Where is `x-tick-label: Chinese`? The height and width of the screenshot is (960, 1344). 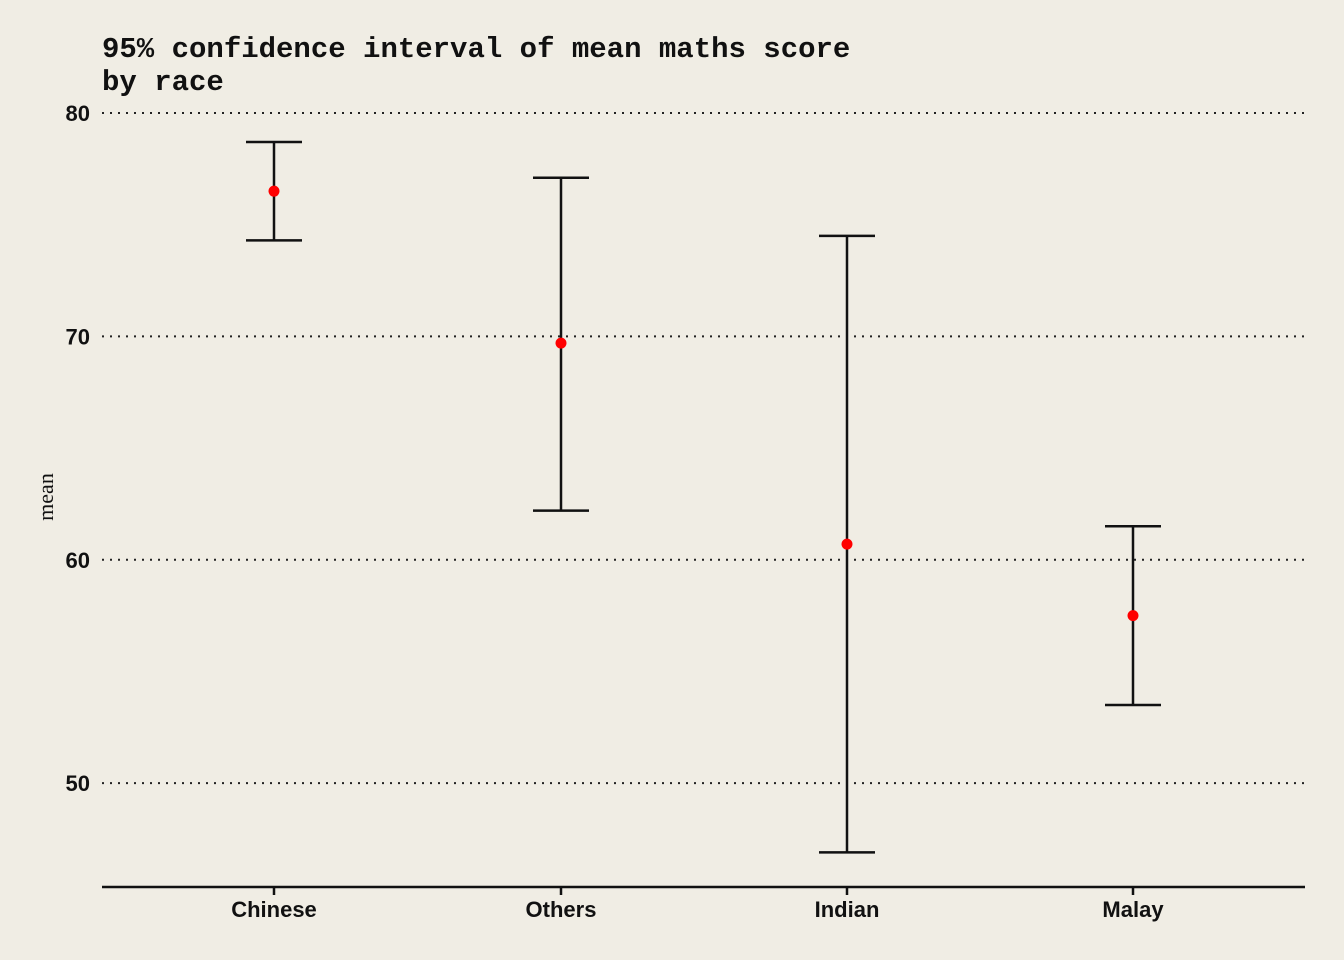 x-tick-label: Chinese is located at coordinates (274, 909).